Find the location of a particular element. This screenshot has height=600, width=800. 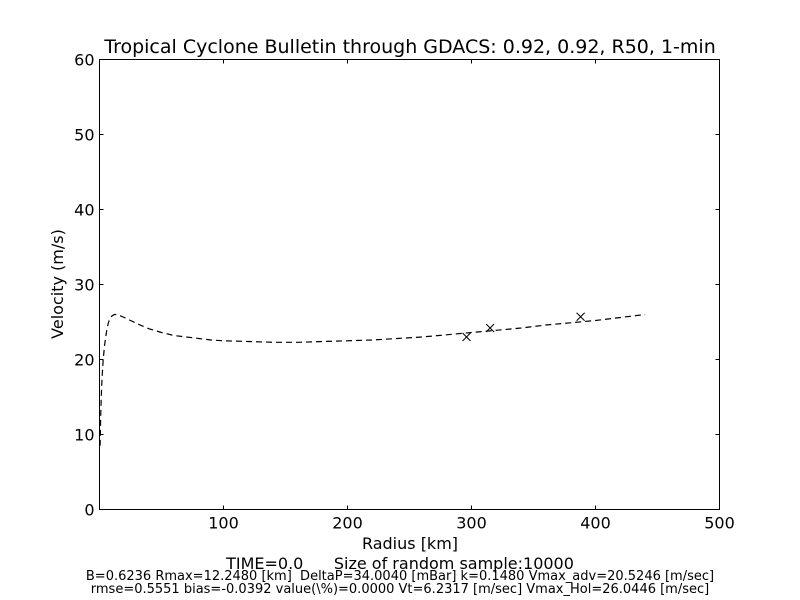

x-tick-label: 200 is located at coordinates (347, 523).